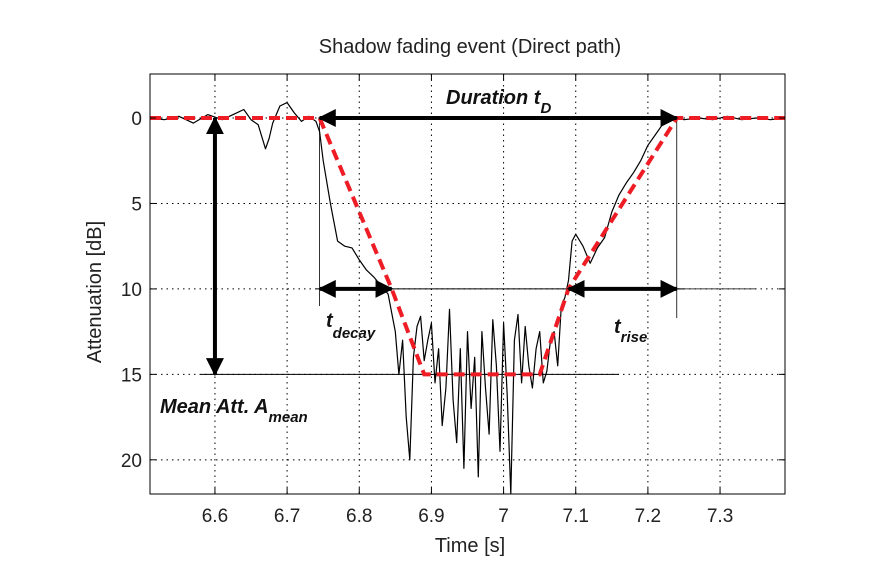 The image size is (895, 572). What do you see at coordinates (720, 516) in the screenshot?
I see `x-tick-label: 7.3` at bounding box center [720, 516].